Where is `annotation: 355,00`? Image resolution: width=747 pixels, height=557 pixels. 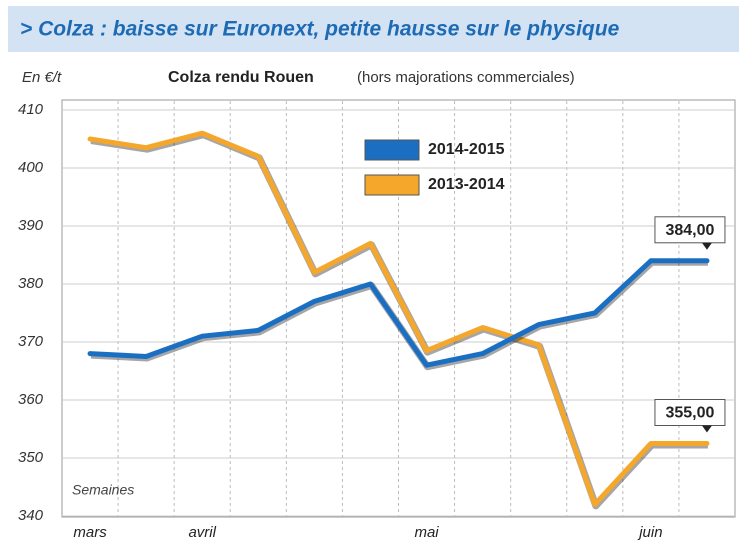 annotation: 355,00 is located at coordinates (689, 413).